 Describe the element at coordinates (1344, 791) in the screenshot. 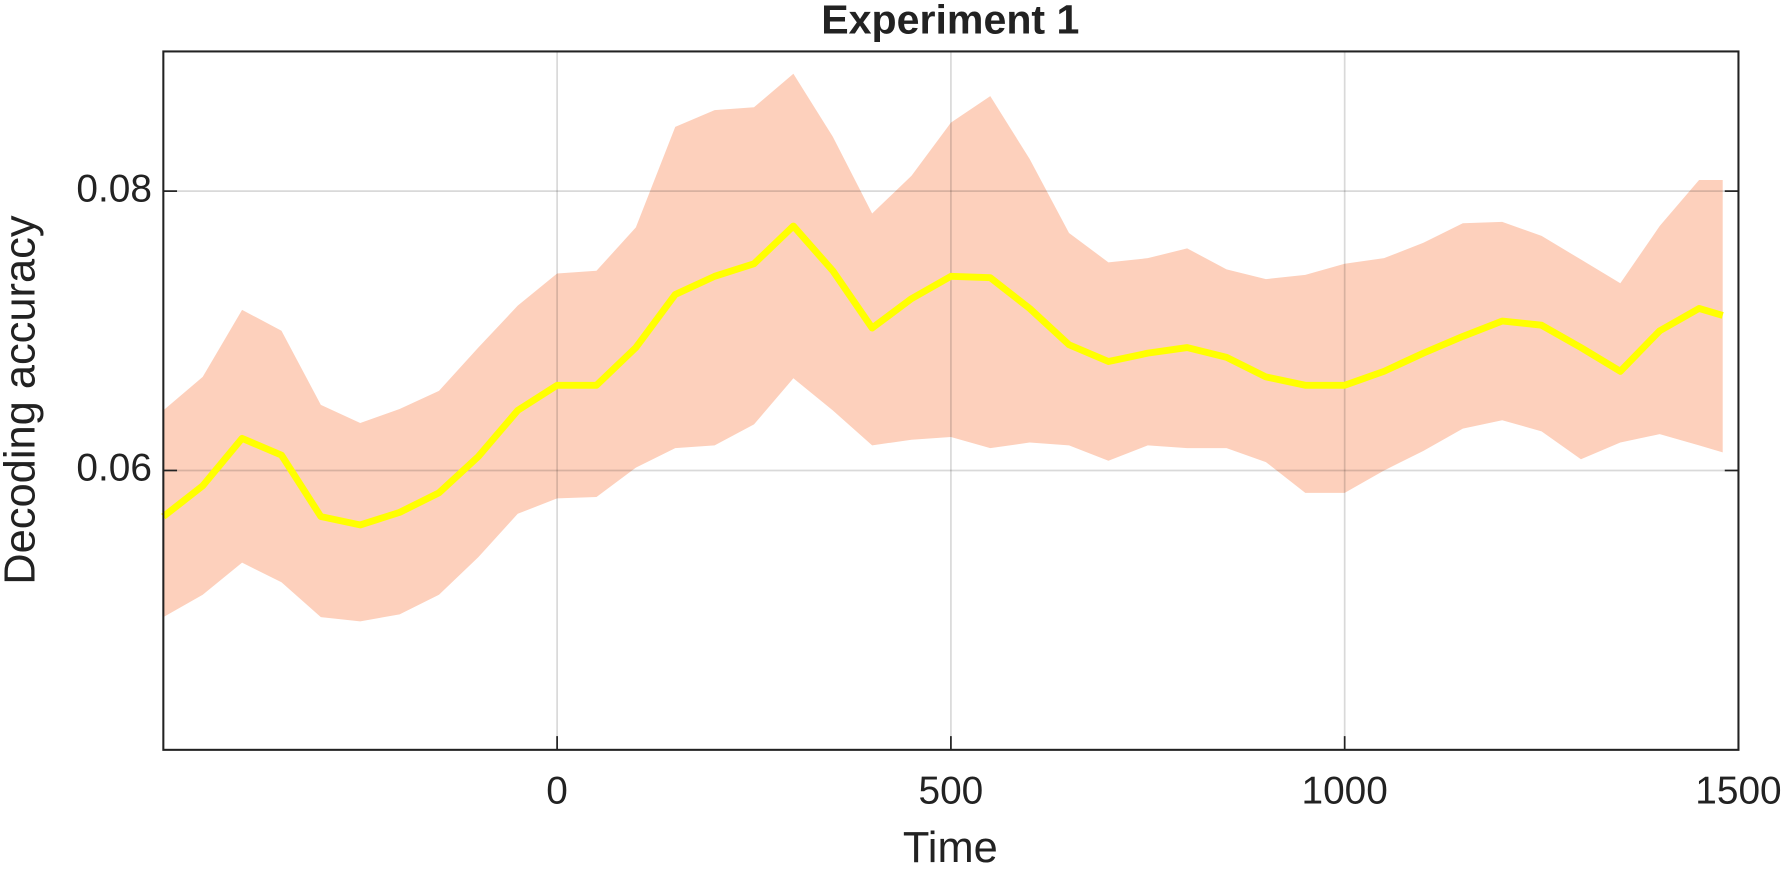

I see `x-tick-label: 1000` at that location.